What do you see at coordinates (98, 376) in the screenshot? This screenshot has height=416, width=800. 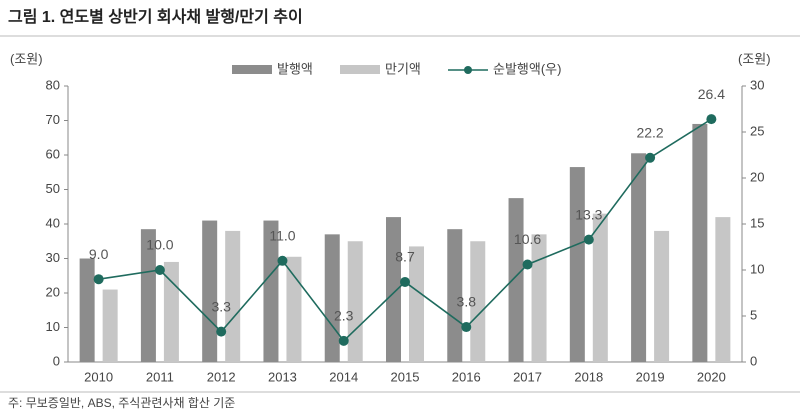 I see `x-tick-label: 2010` at bounding box center [98, 376].